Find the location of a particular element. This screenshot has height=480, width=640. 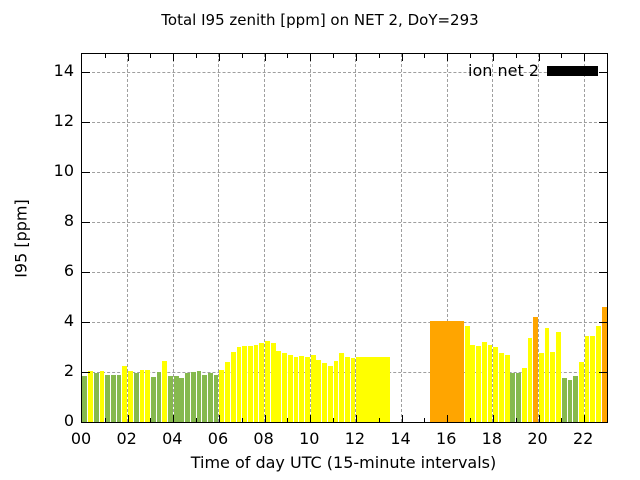

y-tick-label: 14 is located at coordinates (63, 70).